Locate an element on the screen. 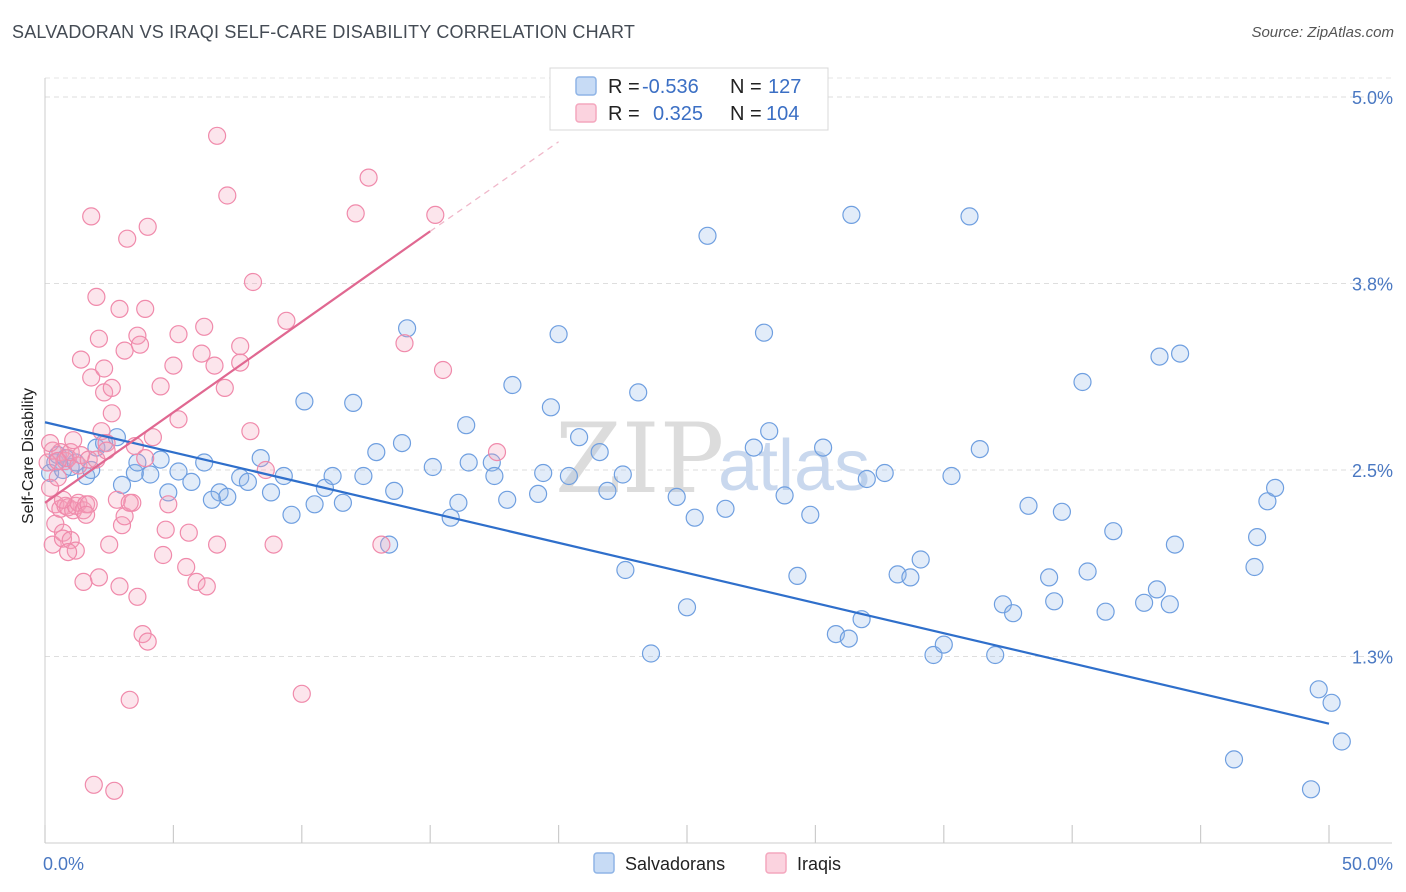 This screenshot has width=1406, height=892. bottom-legend-swatch-iraqis is located at coordinates (776, 863).